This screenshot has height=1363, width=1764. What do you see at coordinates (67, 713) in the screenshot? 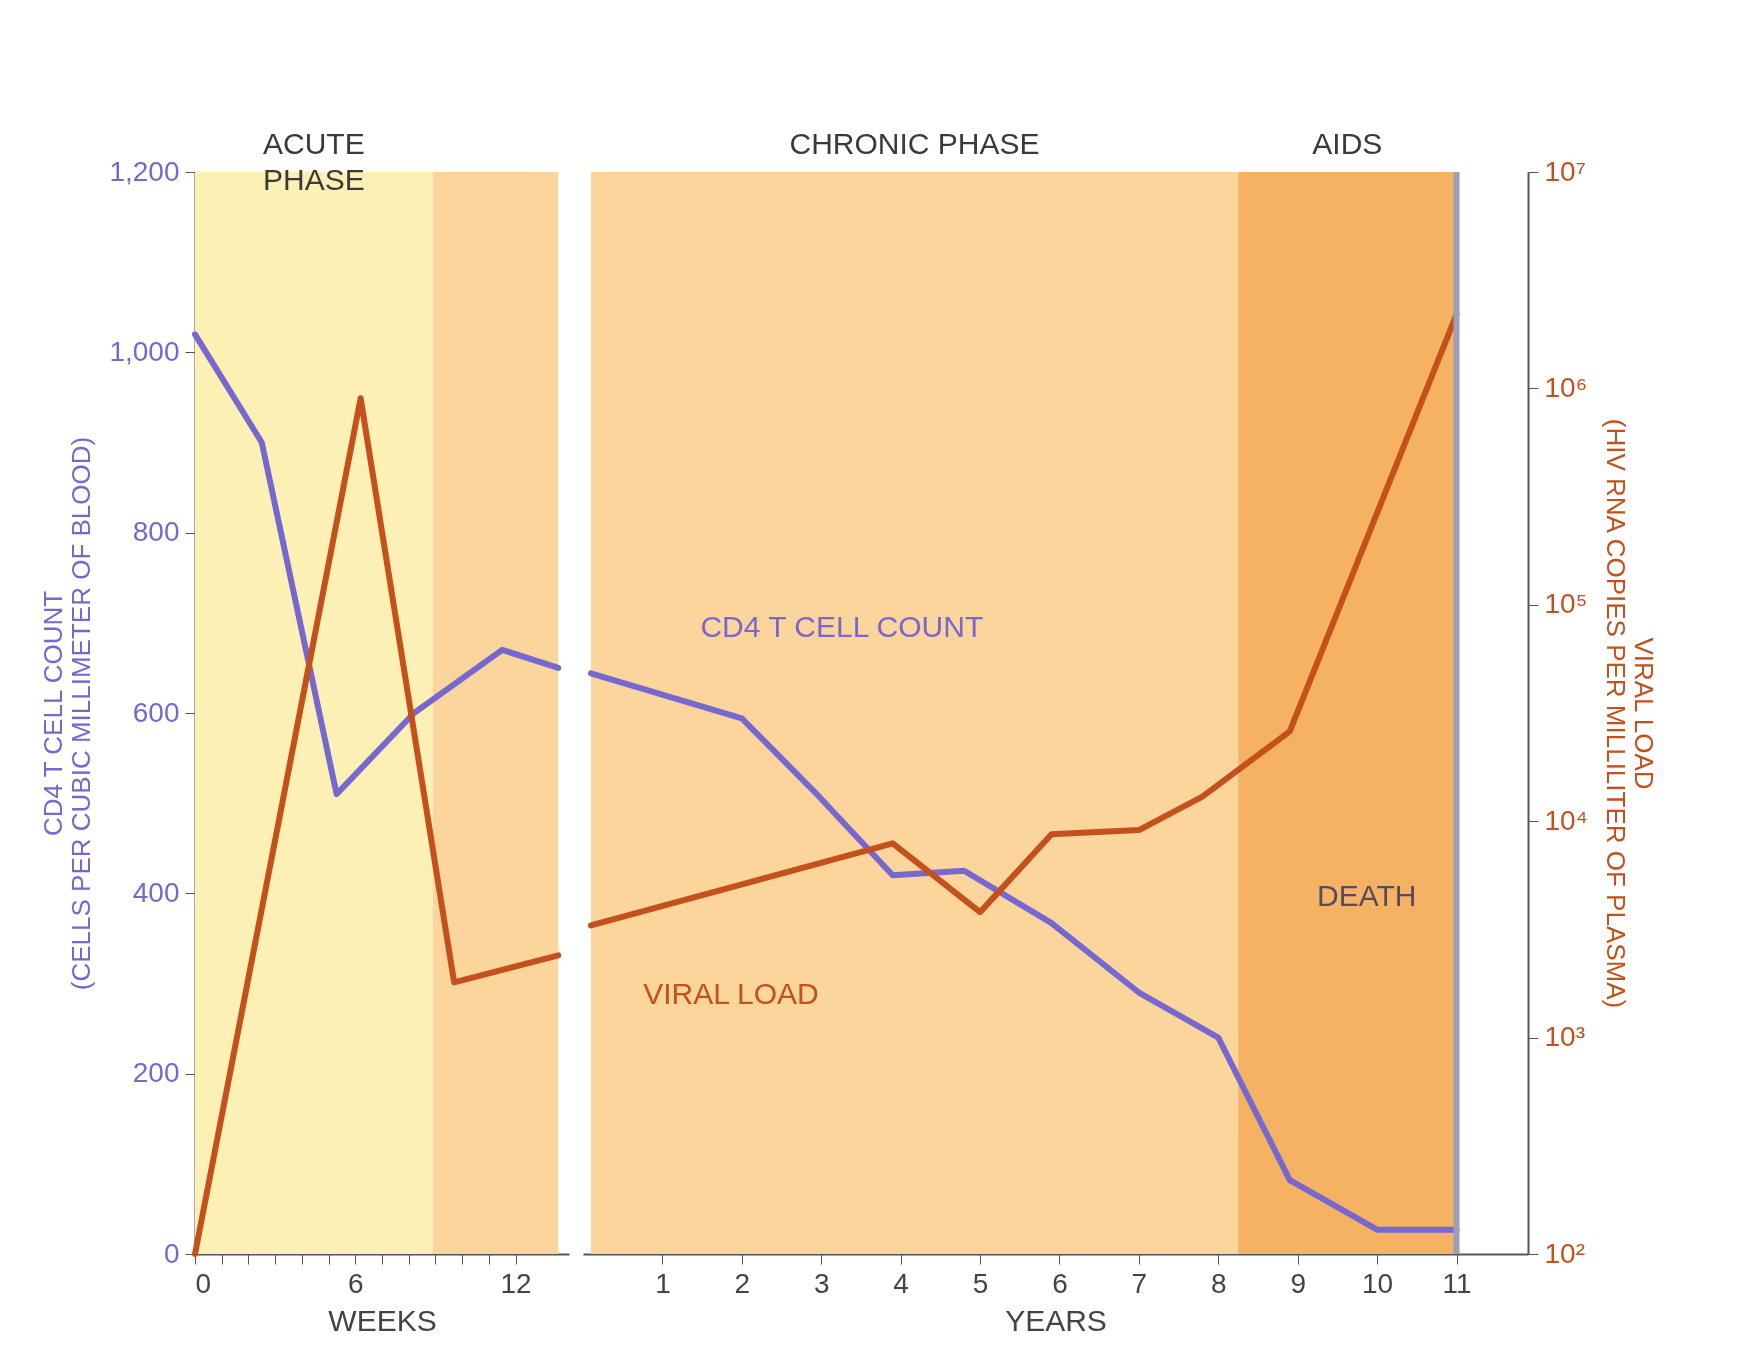
I see `y-axis-title: CD4 T CELL COUNT (CELLS PER CUBIC MILLIMETER OF BLOOD)` at bounding box center [67, 713].